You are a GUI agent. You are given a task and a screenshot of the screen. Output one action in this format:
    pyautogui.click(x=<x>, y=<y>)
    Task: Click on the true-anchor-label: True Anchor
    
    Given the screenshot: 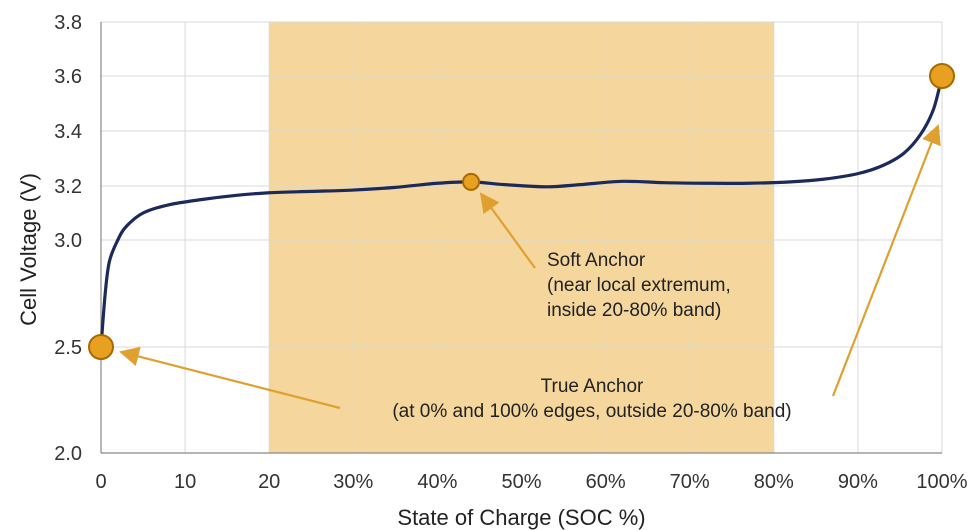 What is the action you would take?
    pyautogui.click(x=592, y=386)
    